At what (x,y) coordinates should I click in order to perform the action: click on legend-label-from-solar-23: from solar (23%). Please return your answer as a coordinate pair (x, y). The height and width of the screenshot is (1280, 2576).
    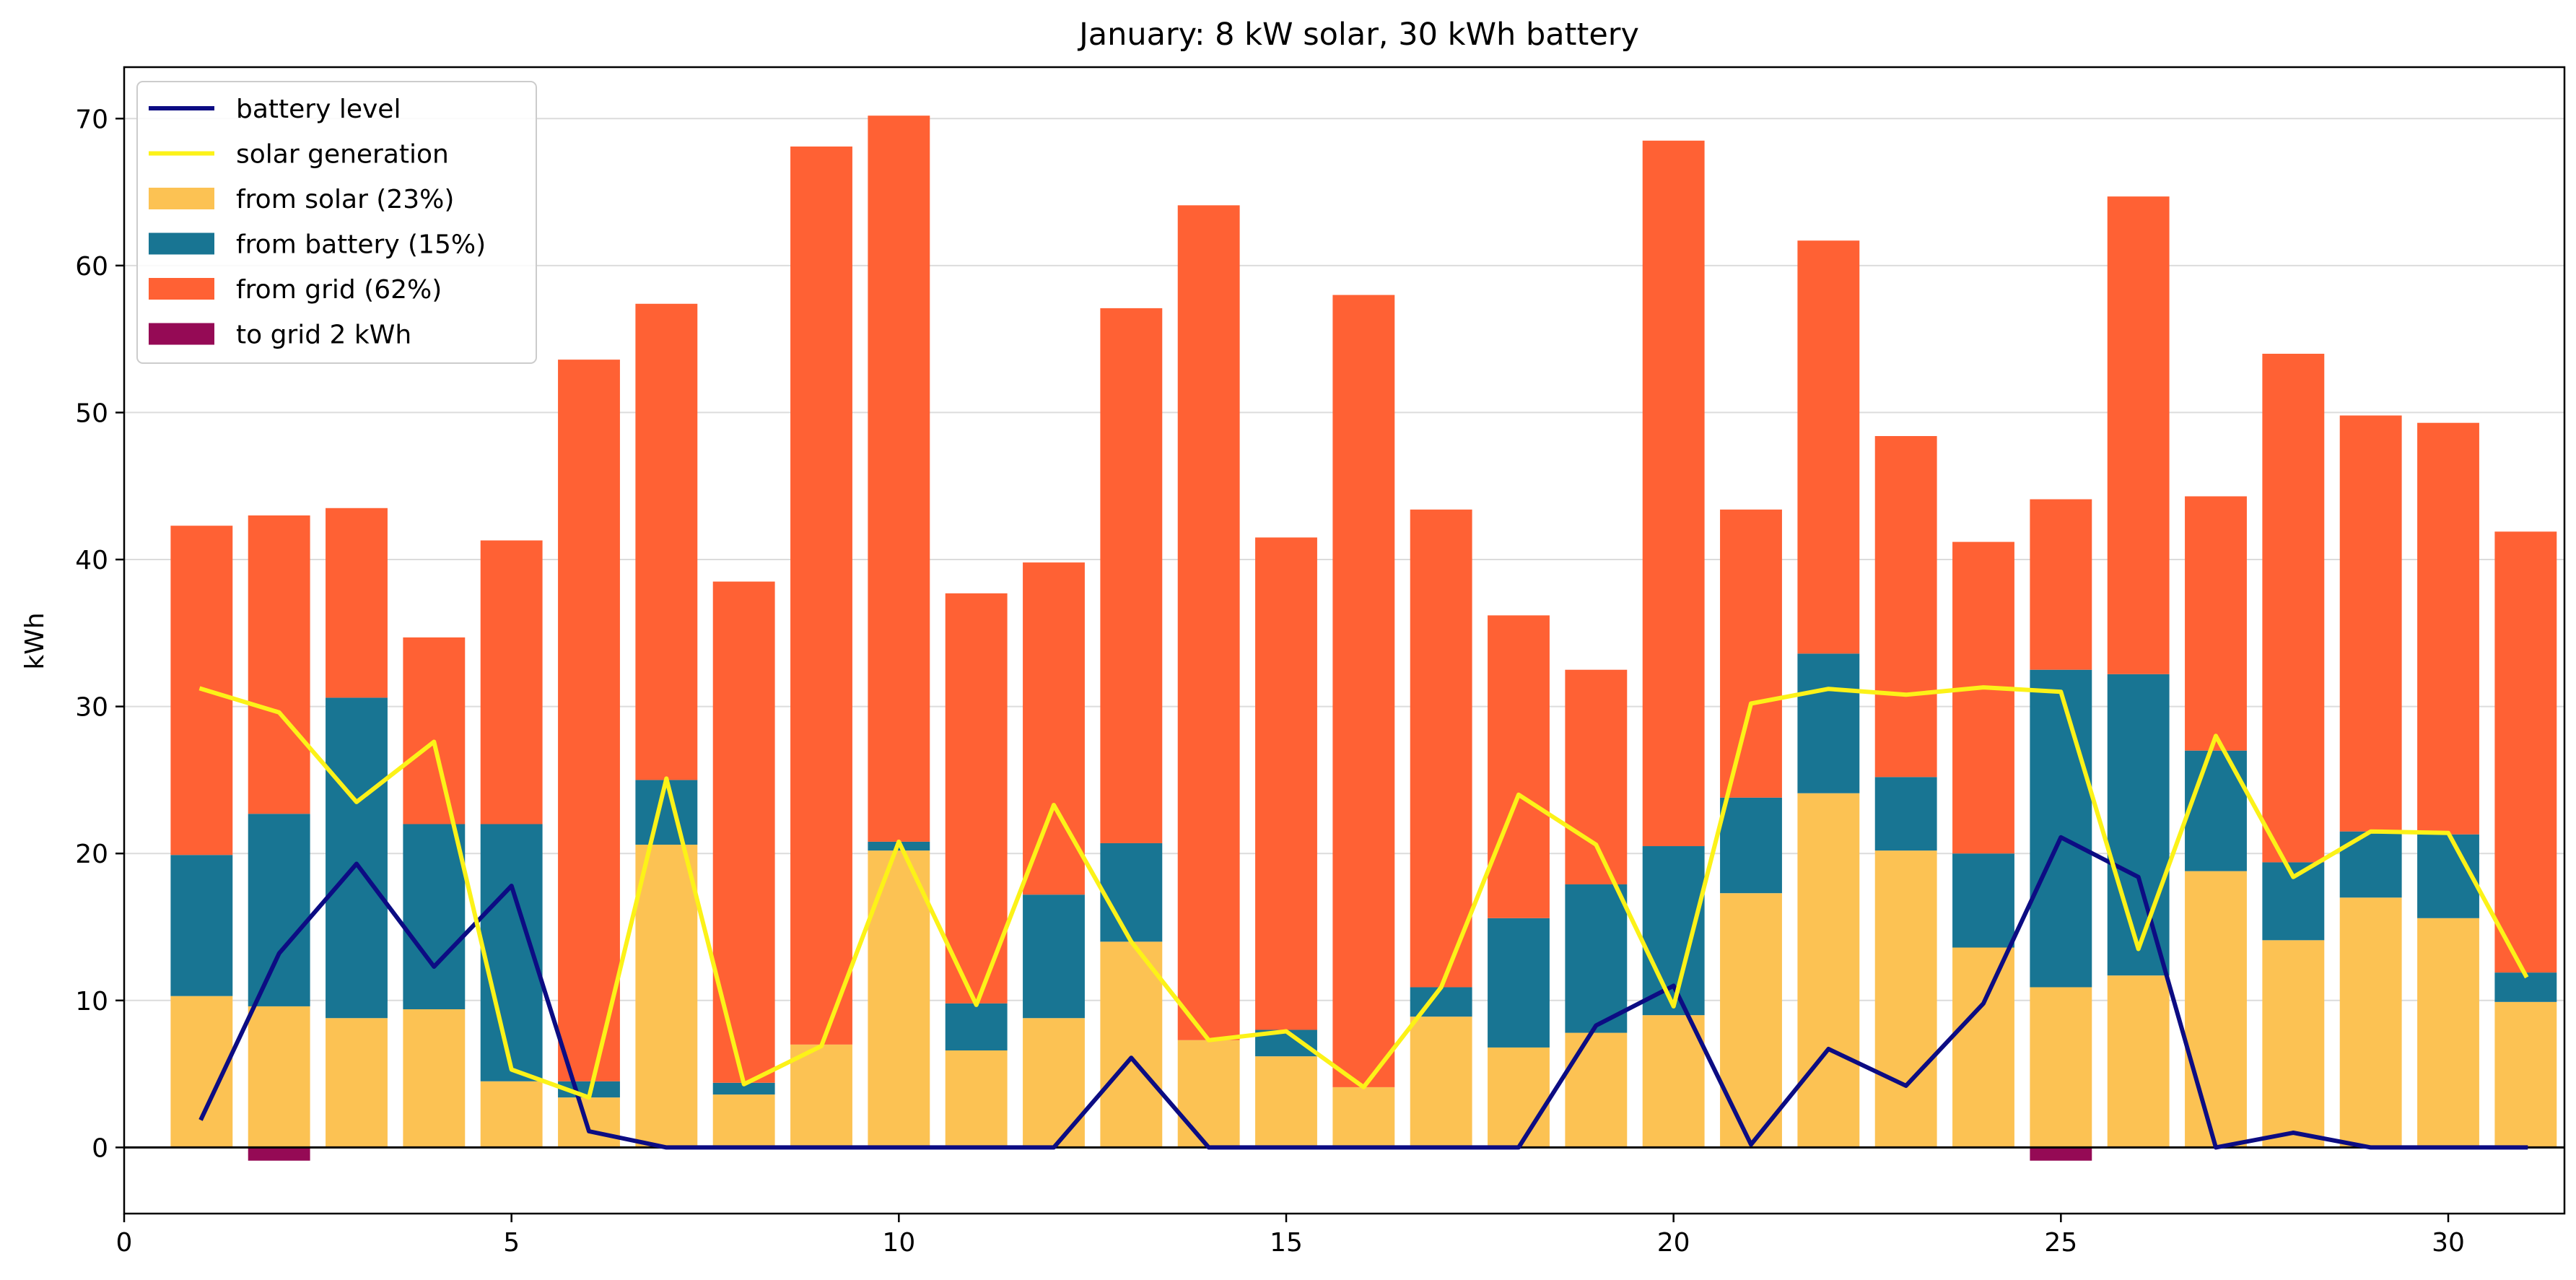
    Looking at the image, I should click on (345, 200).